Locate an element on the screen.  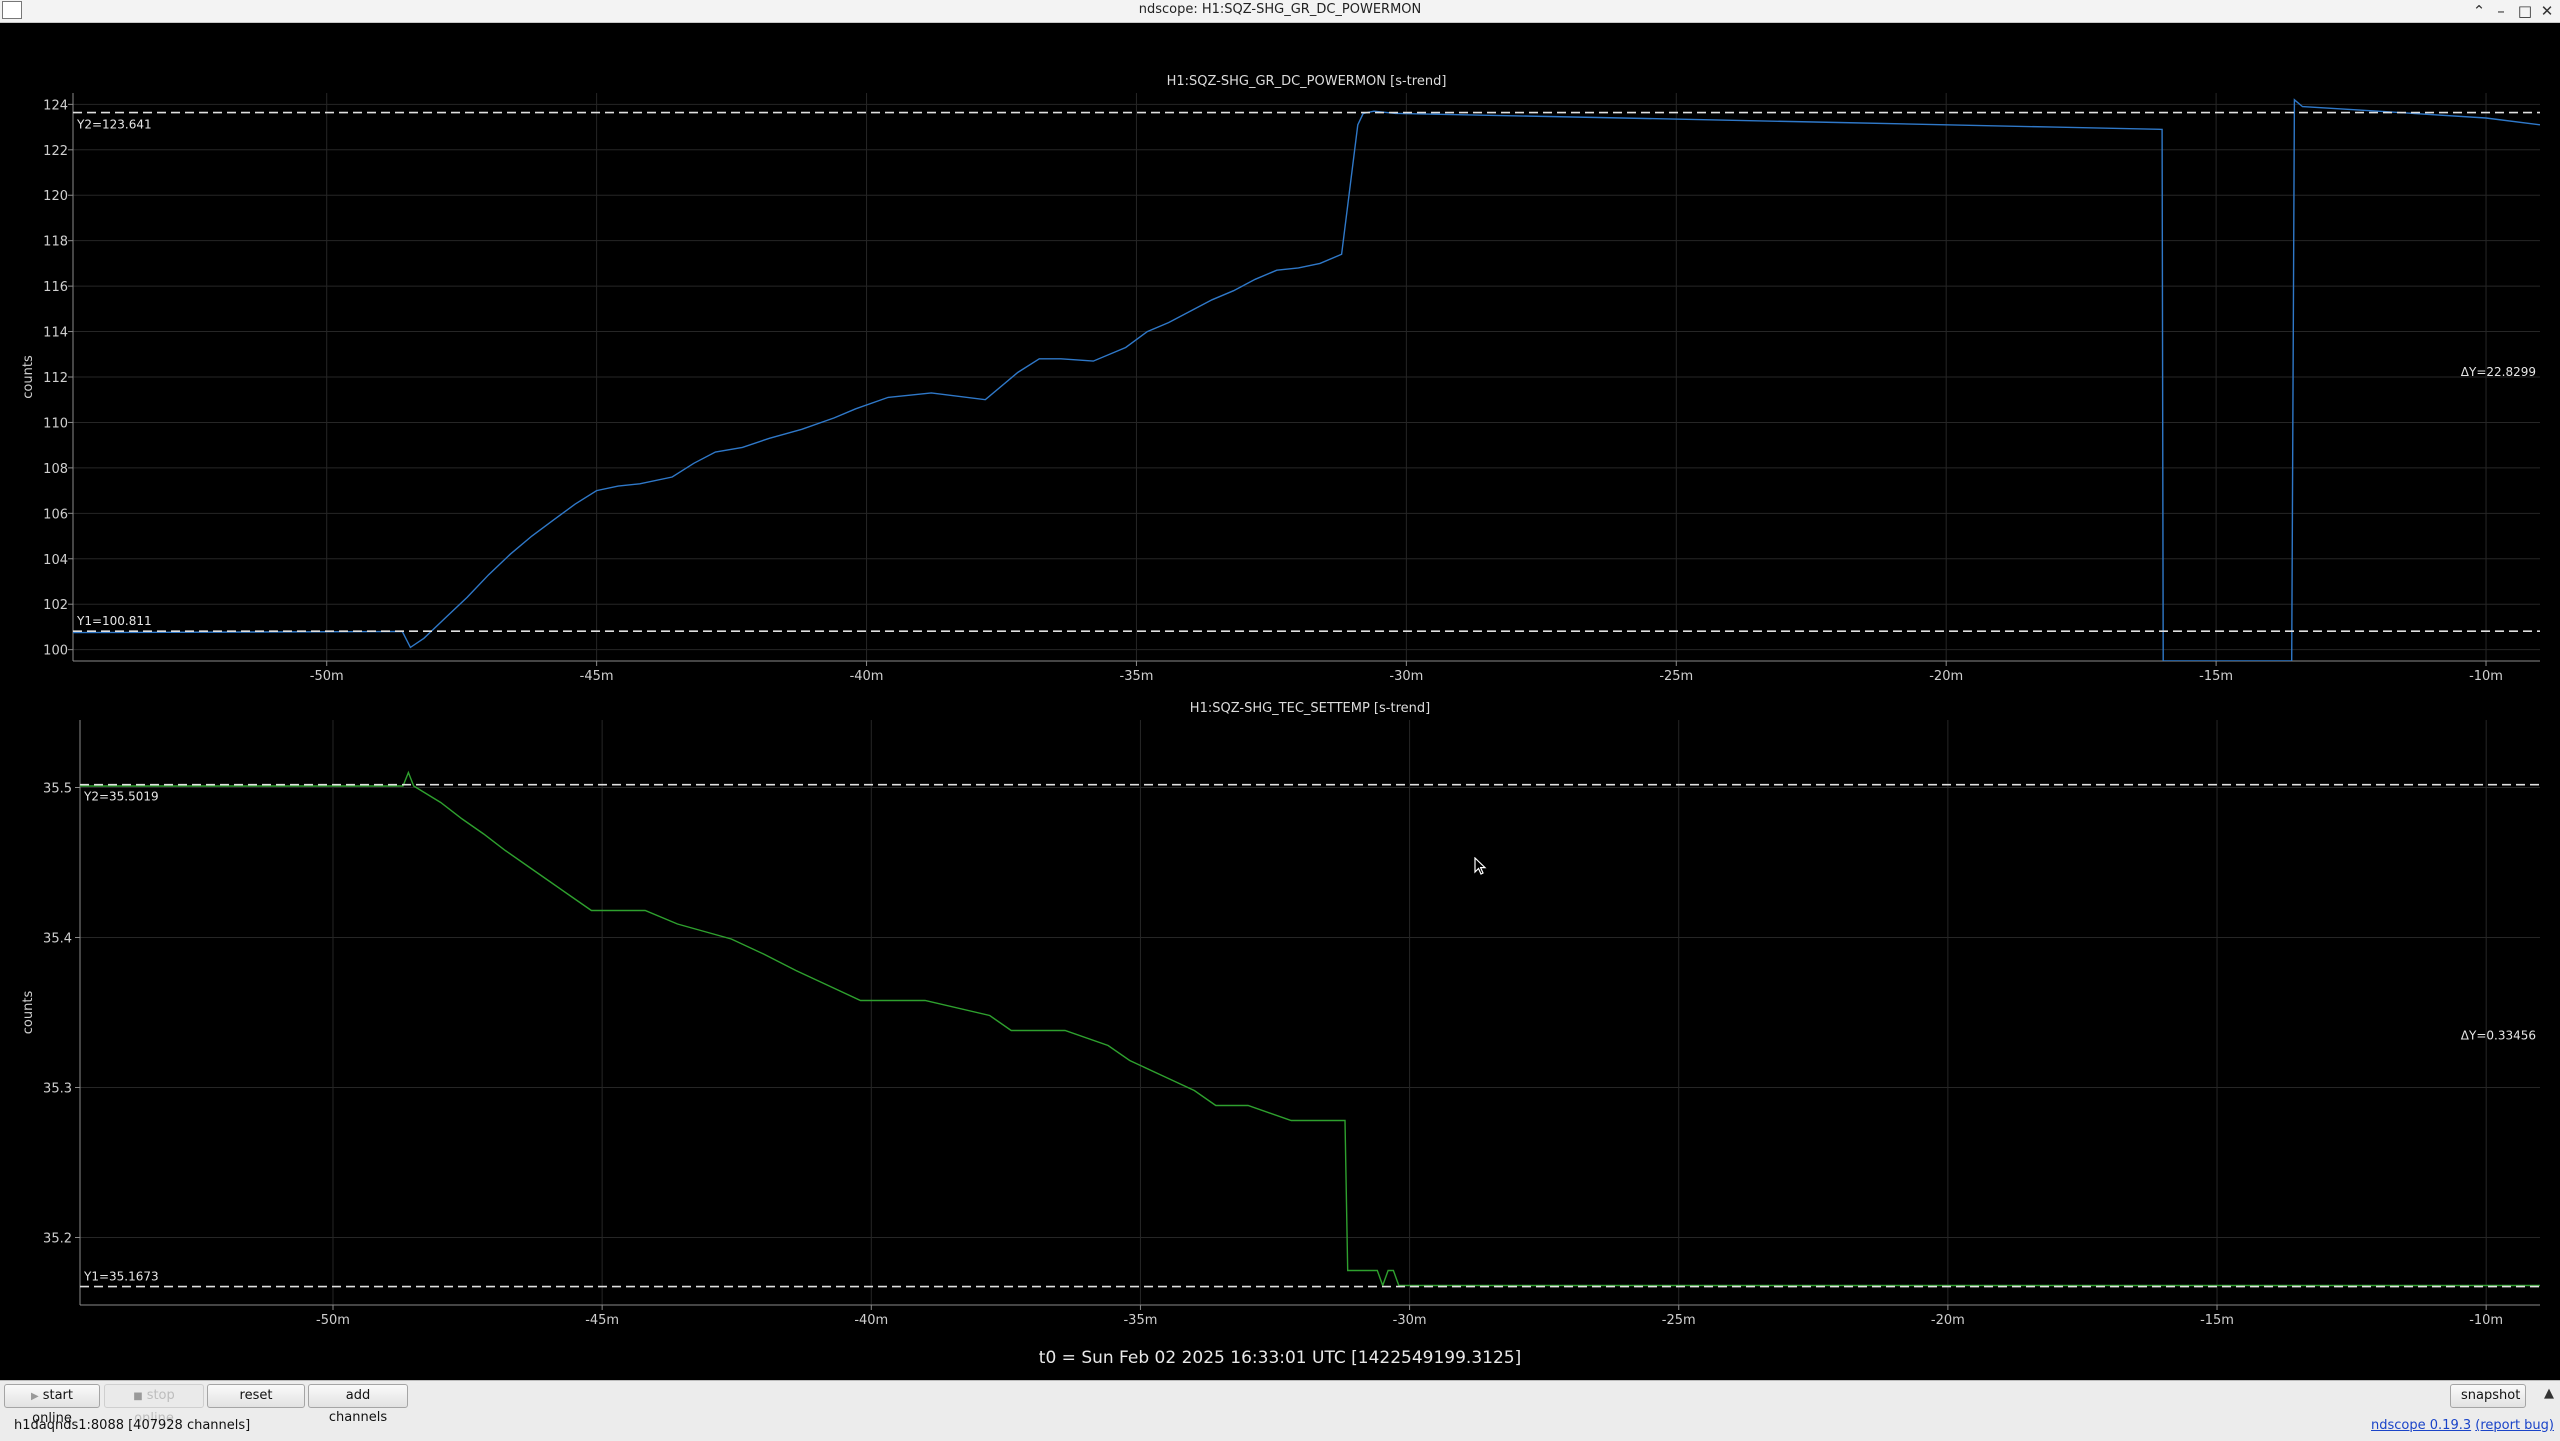
y-tick-label: 108 is located at coordinates (55, 469).